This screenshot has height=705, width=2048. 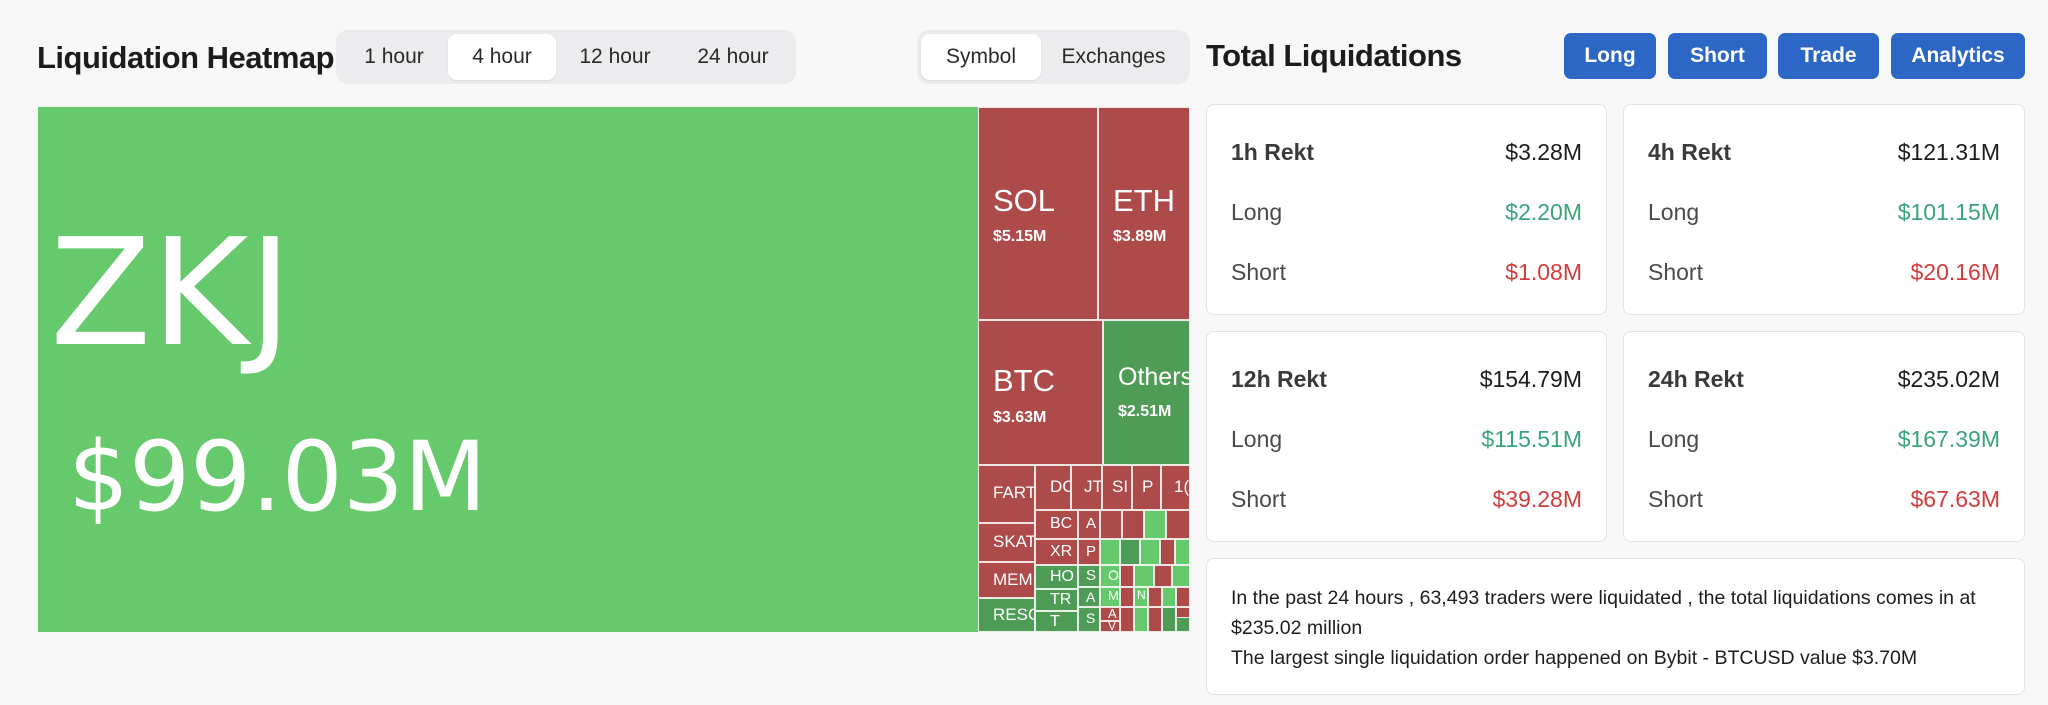 I want to click on tile-symbol: DC, so click(x=1060, y=486).